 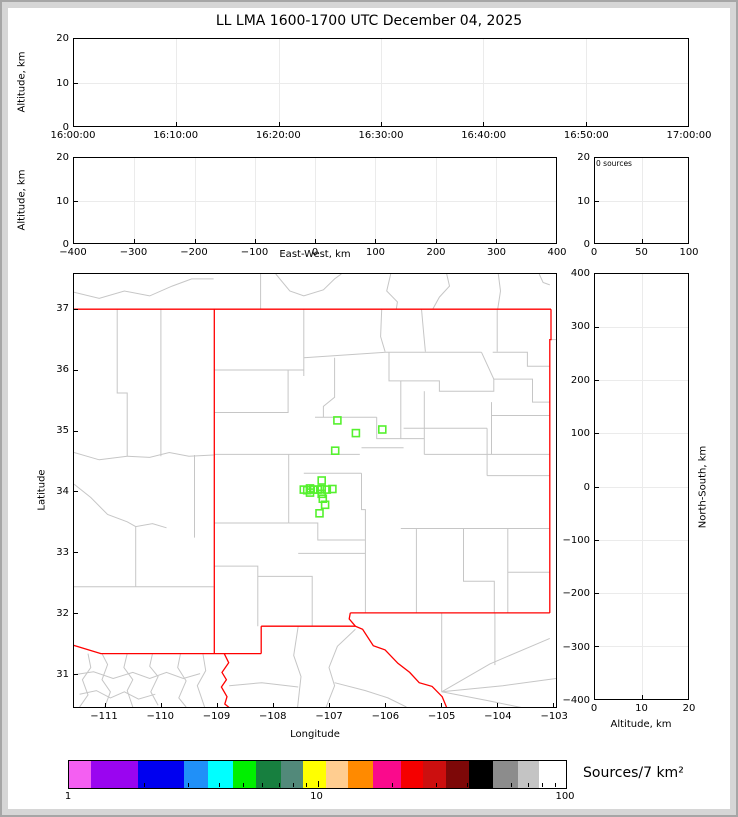 I want to click on eastwest-xlabel: East-West, km, so click(x=315, y=254).